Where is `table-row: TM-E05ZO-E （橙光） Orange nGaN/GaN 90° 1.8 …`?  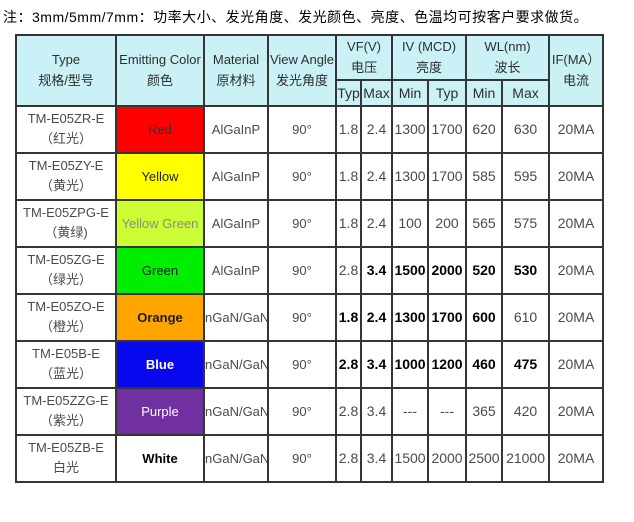 table-row: TM-E05ZO-E （橙光） Orange nGaN/GaN 90° 1.8 … is located at coordinates (310, 317).